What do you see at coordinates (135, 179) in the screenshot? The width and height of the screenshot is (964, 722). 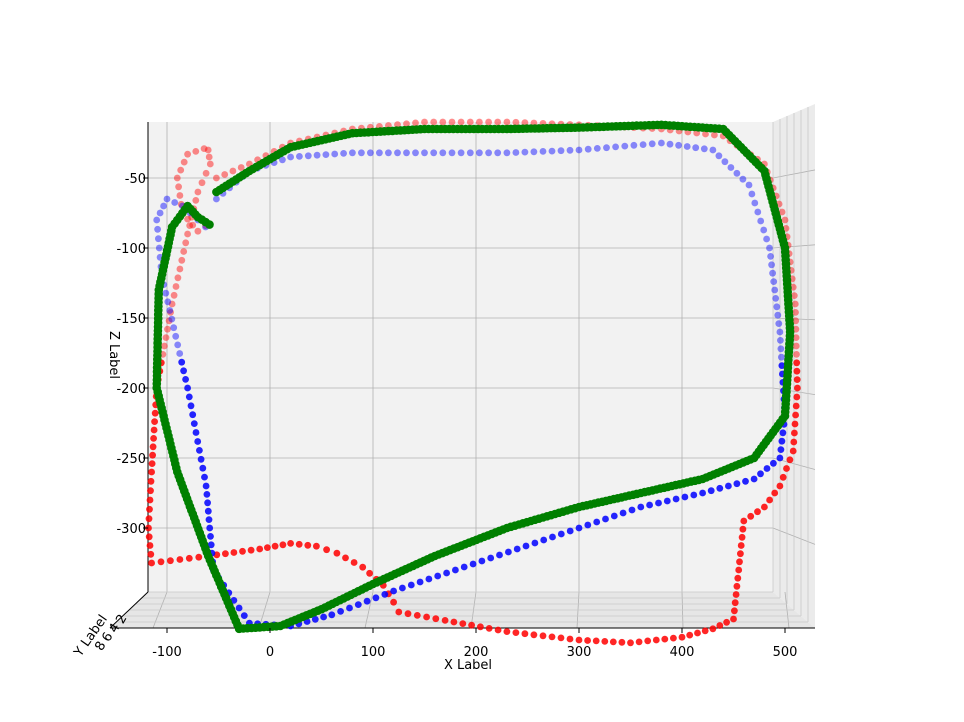 I see `z-tick-label: -50` at bounding box center [135, 179].